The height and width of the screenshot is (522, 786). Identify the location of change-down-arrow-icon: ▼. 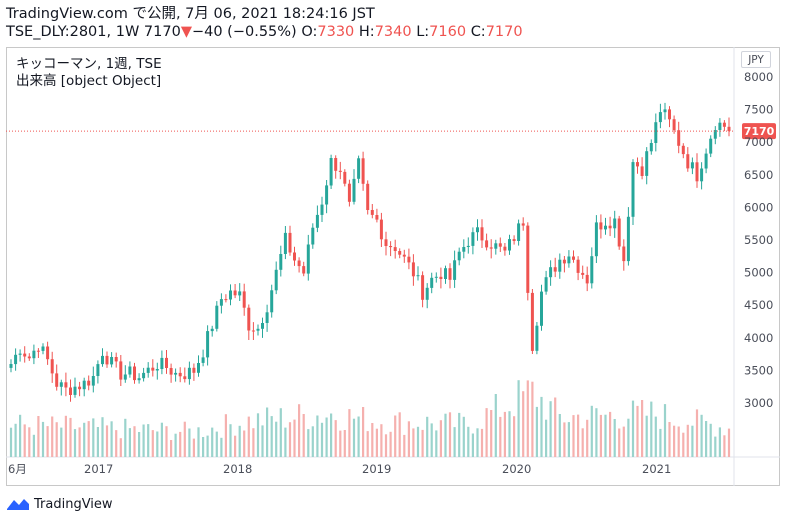
(186, 32).